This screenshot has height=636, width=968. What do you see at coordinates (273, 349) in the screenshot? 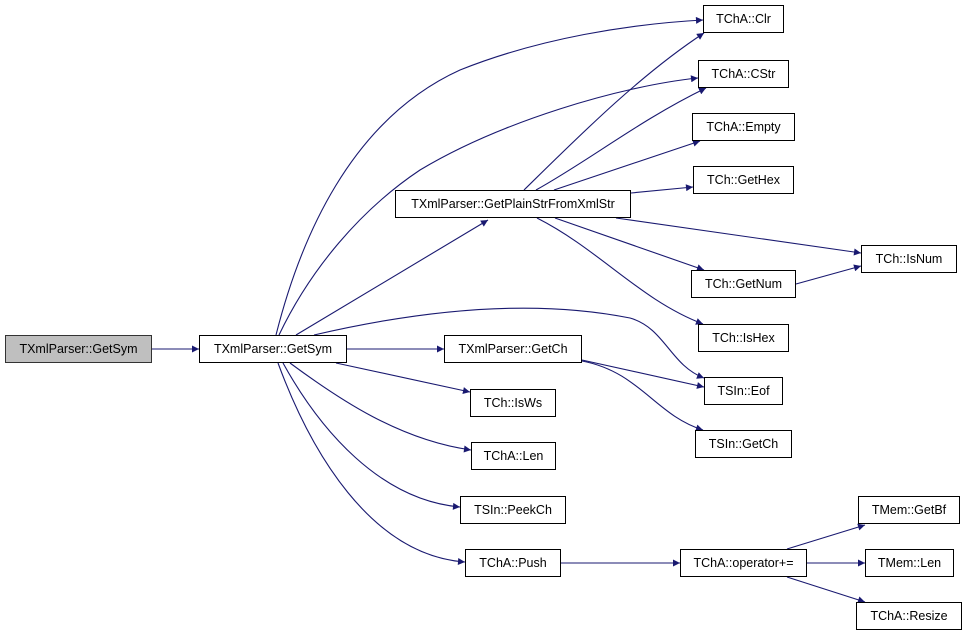
I see `node-getsym: TXmlParser::GetSym` at bounding box center [273, 349].